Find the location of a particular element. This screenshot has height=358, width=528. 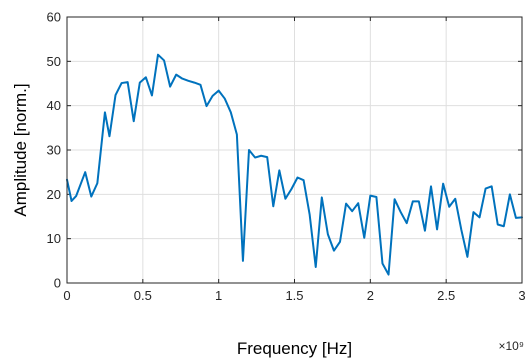

x-axis-label: Frequency [Hz] is located at coordinates (294, 348).